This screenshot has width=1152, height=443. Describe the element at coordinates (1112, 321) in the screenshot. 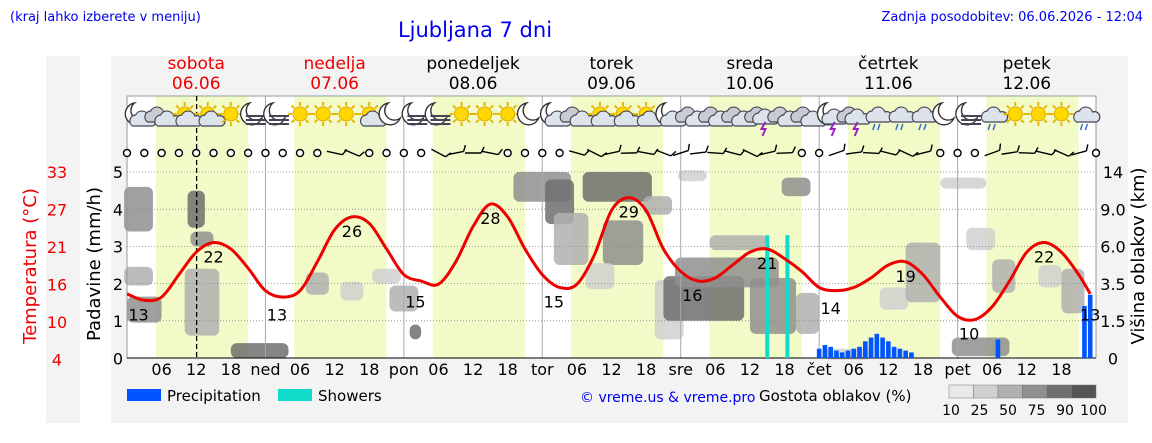

I see `cloud-height-tick-label: 1.5` at that location.